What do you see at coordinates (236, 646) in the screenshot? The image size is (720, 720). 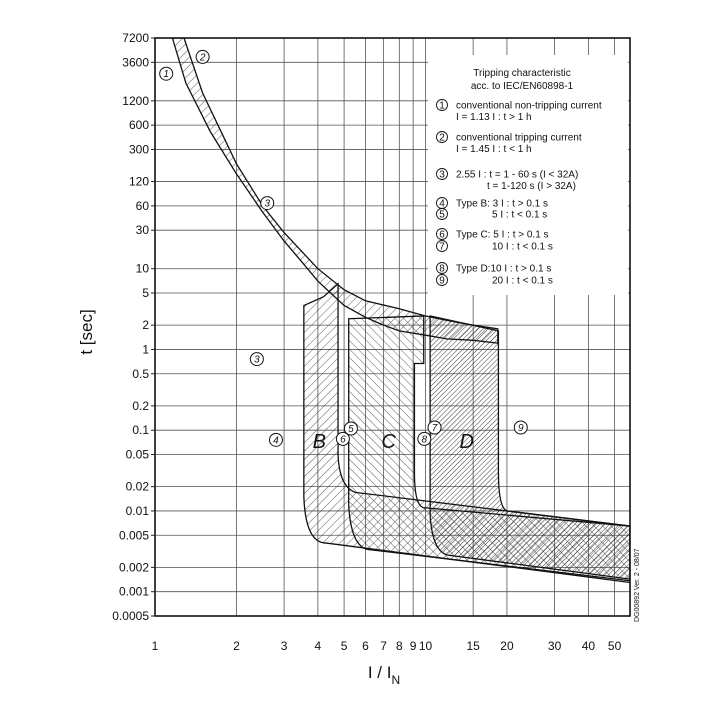 I see `x-tick-label: 2` at bounding box center [236, 646].